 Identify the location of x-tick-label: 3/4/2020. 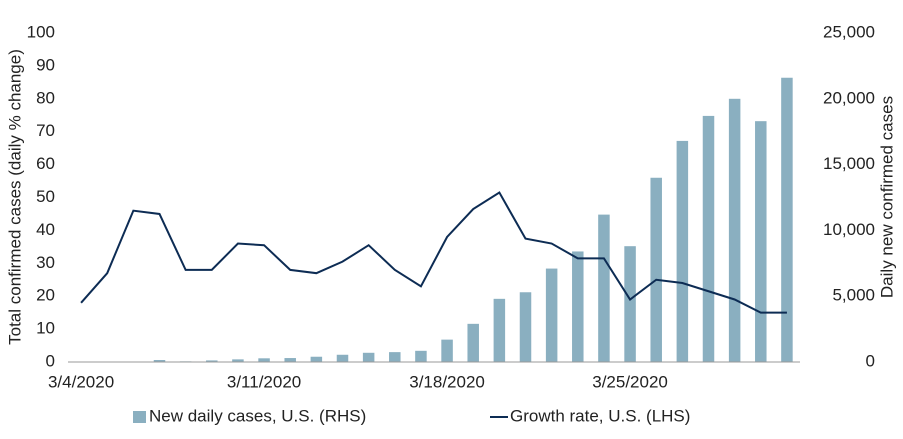
(81, 381).